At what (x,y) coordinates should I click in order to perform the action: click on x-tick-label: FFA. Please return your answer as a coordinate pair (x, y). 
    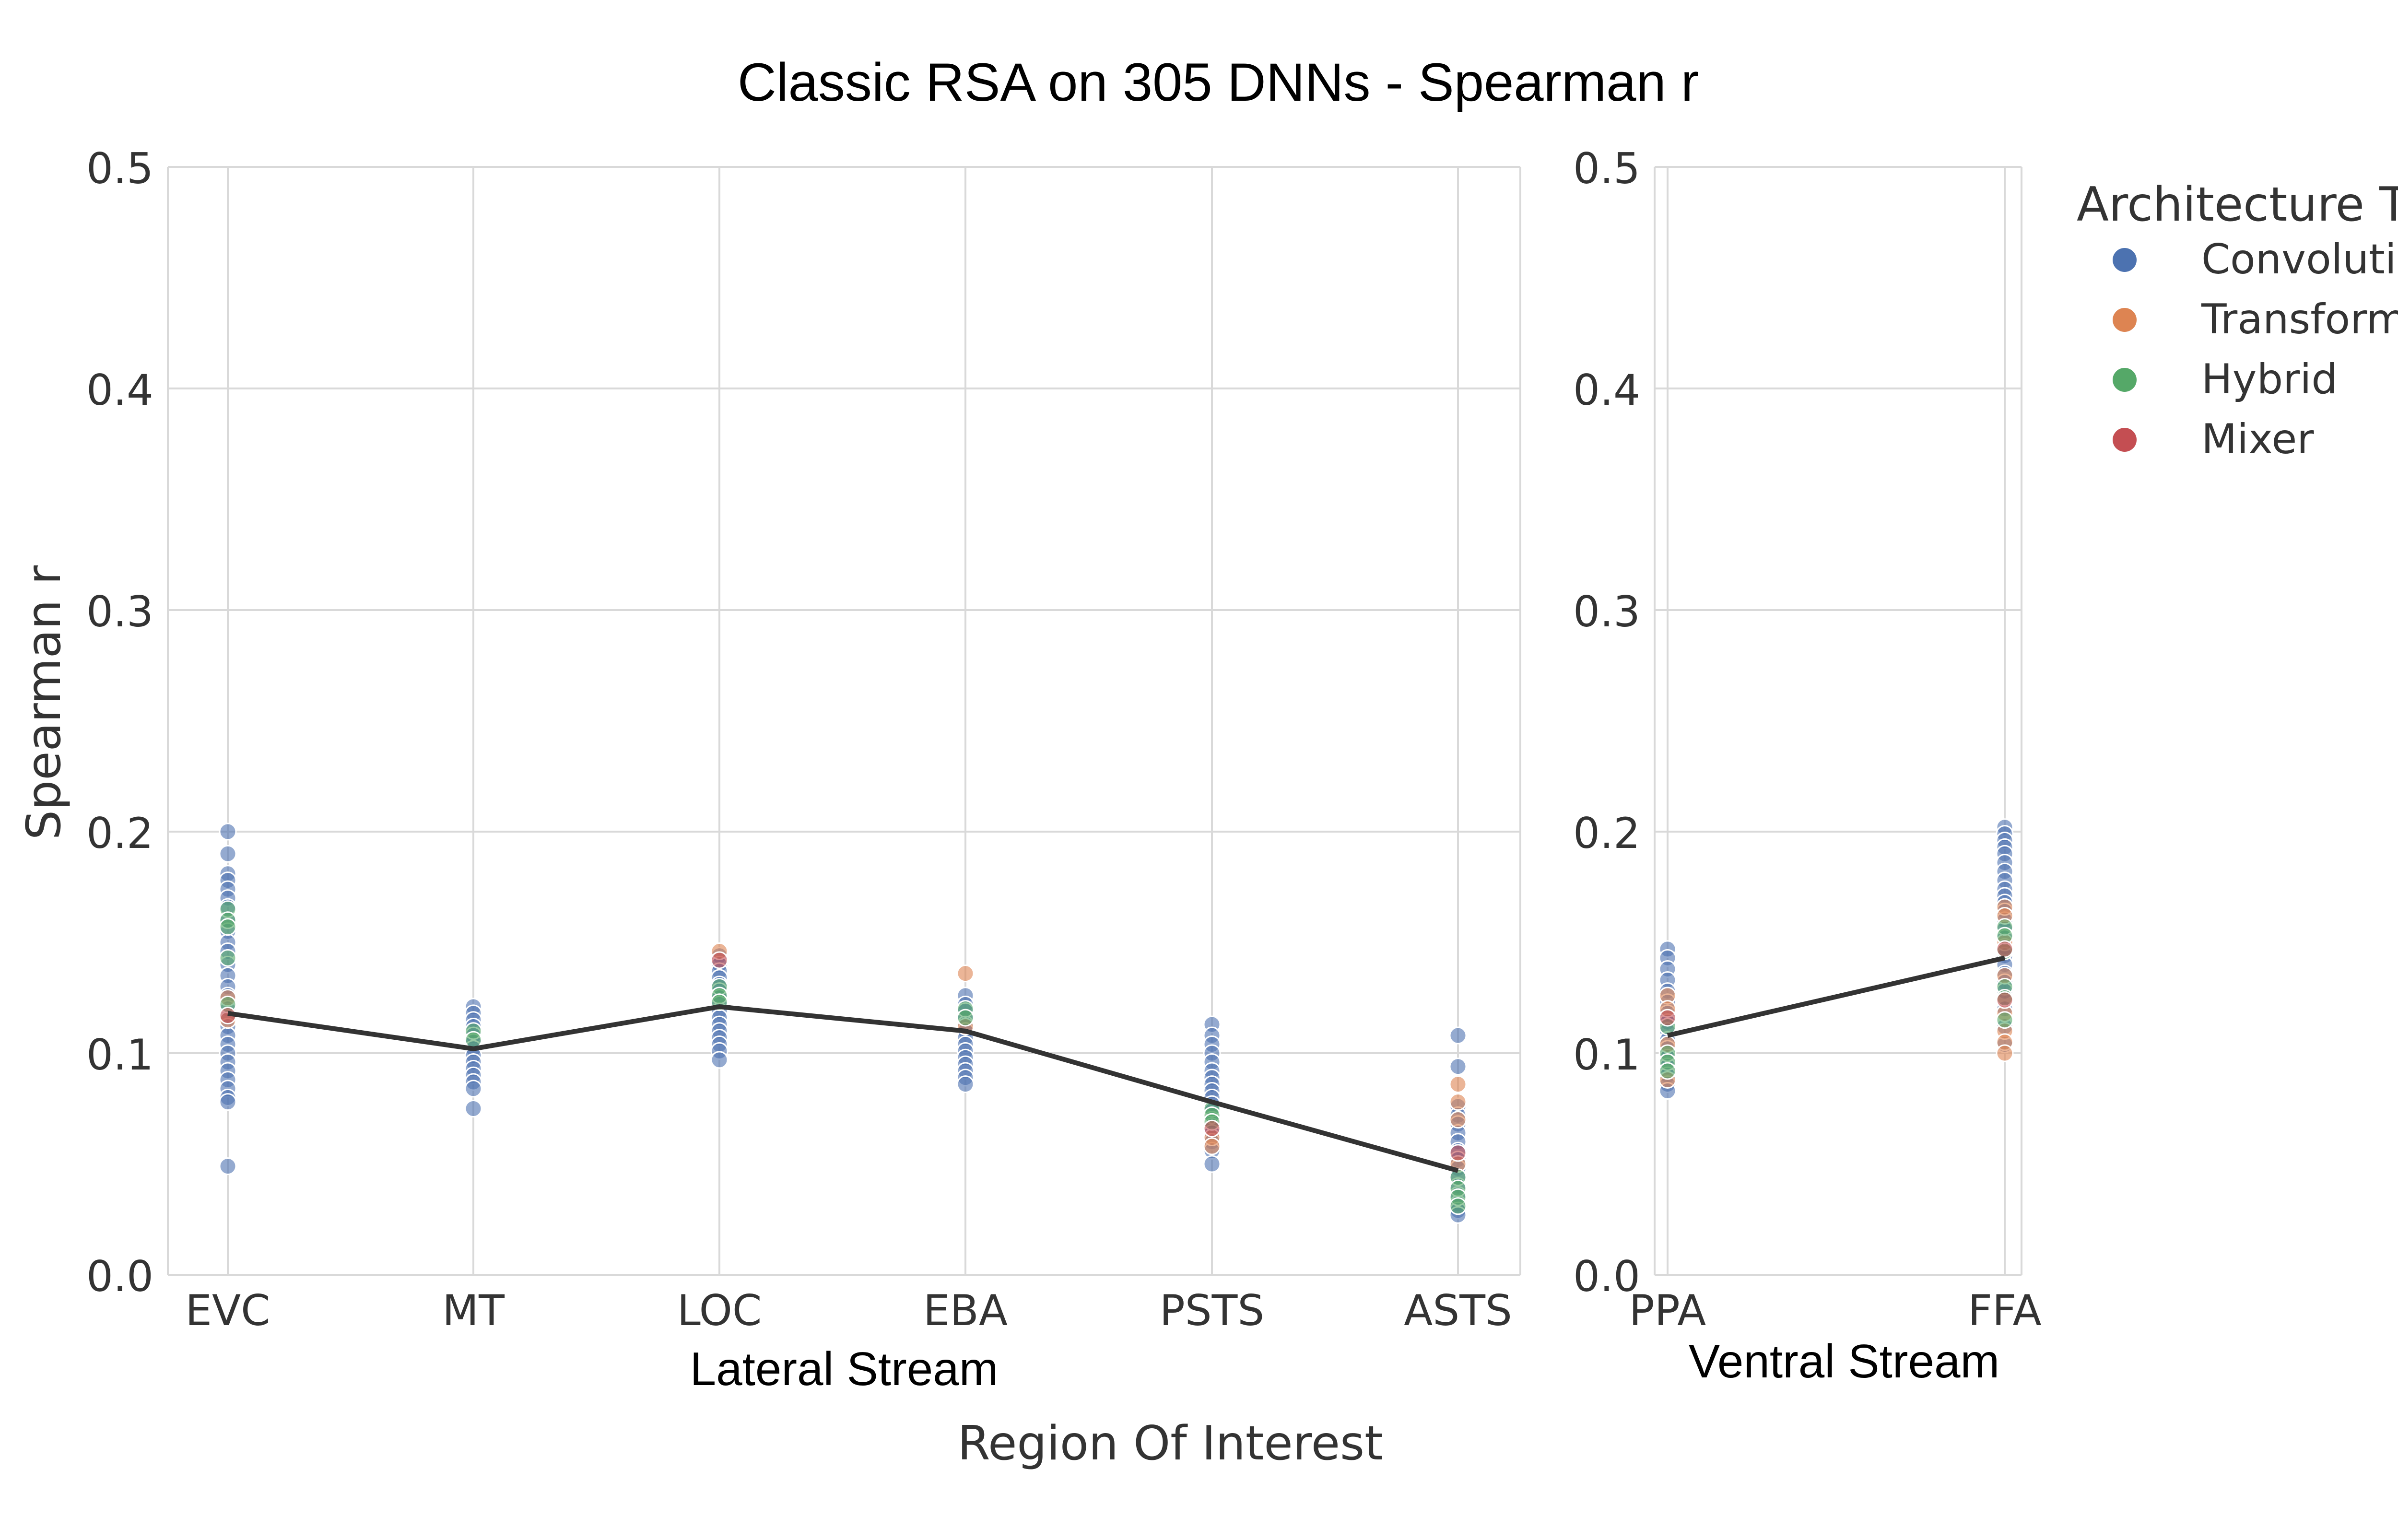
    Looking at the image, I should click on (2004, 1310).